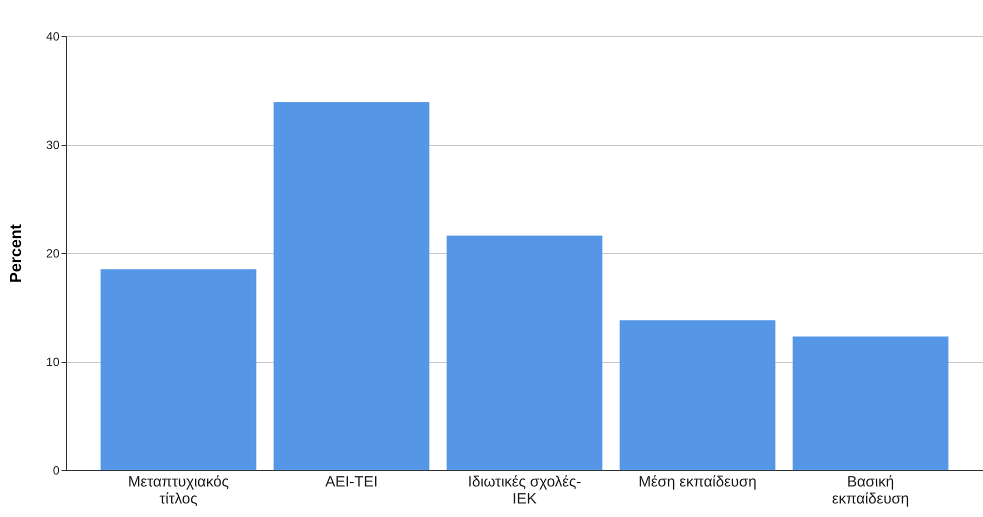  I want to click on x-tick-label: Μέση εκπαίδευση, so click(697, 482).